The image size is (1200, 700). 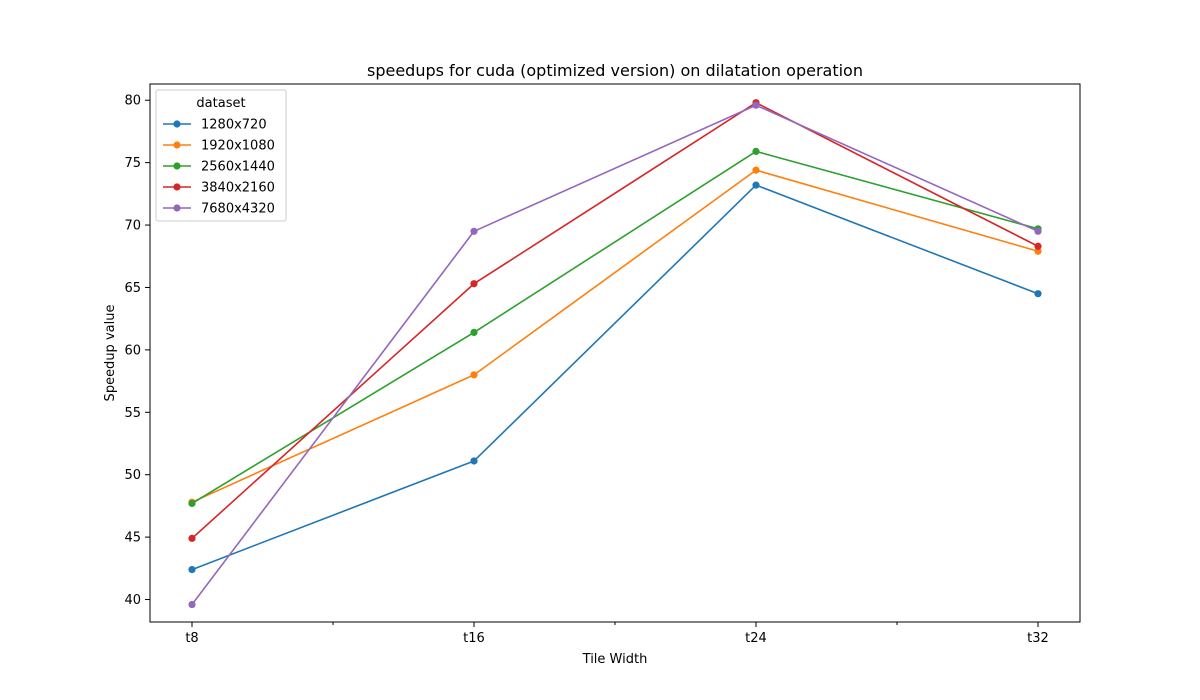 What do you see at coordinates (617, 634) in the screenshot?
I see `x-axis: t8 t16 t24 t32` at bounding box center [617, 634].